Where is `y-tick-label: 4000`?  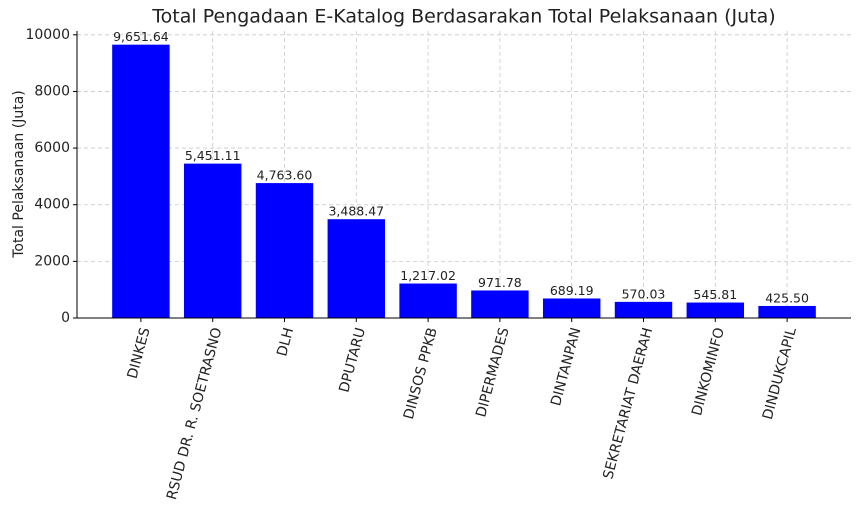 y-tick-label: 4000 is located at coordinates (52, 205).